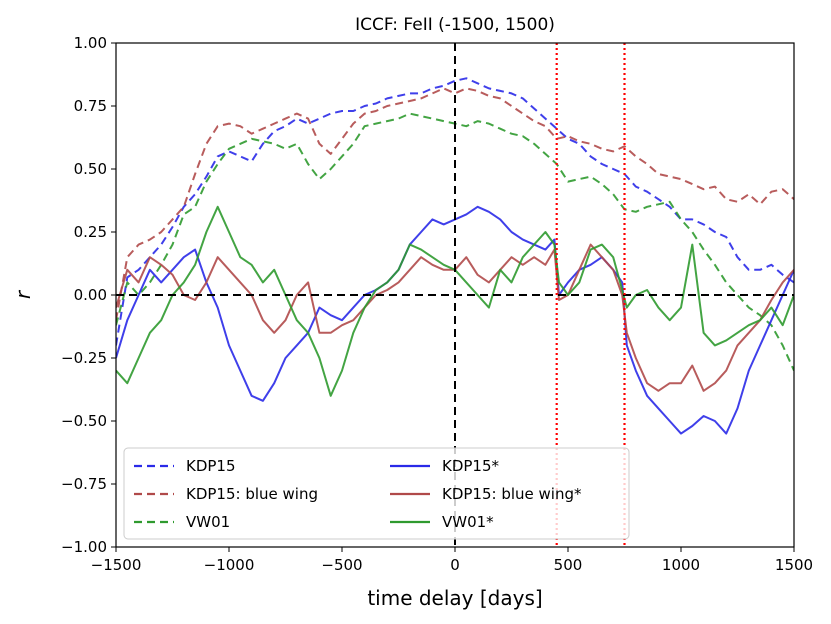  What do you see at coordinates (208, 522) in the screenshot?
I see `legend-label: VW01` at bounding box center [208, 522].